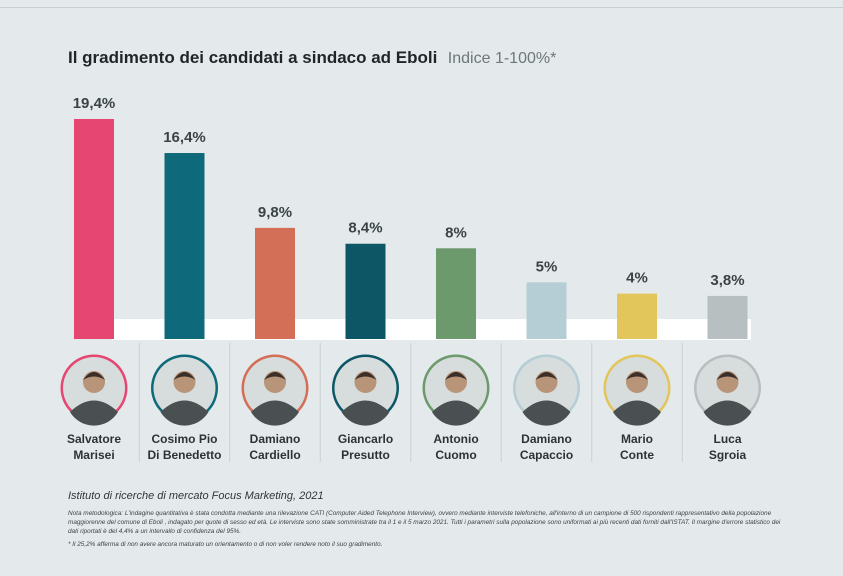  Describe the element at coordinates (365, 228) in the screenshot. I see `bar-value-label: 8,4%` at that location.